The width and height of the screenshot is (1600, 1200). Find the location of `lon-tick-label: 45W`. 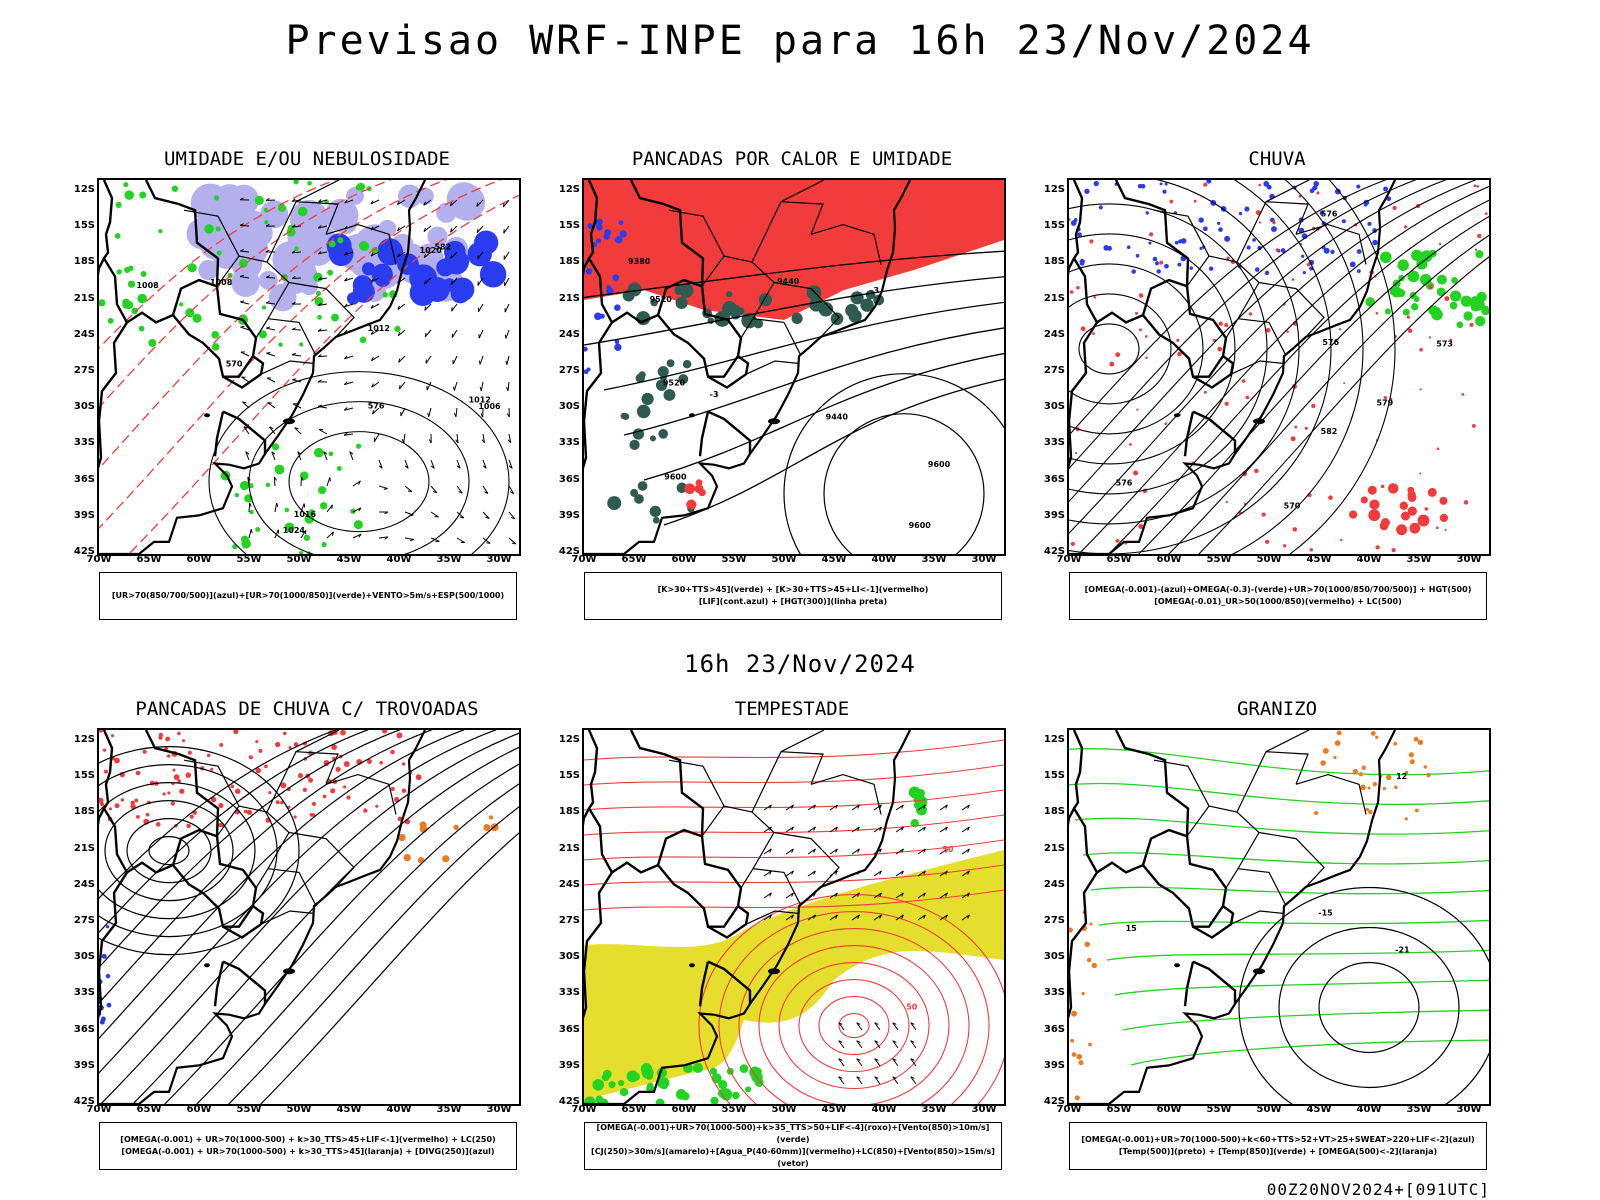

lon-tick-label: 45W is located at coordinates (349, 559).